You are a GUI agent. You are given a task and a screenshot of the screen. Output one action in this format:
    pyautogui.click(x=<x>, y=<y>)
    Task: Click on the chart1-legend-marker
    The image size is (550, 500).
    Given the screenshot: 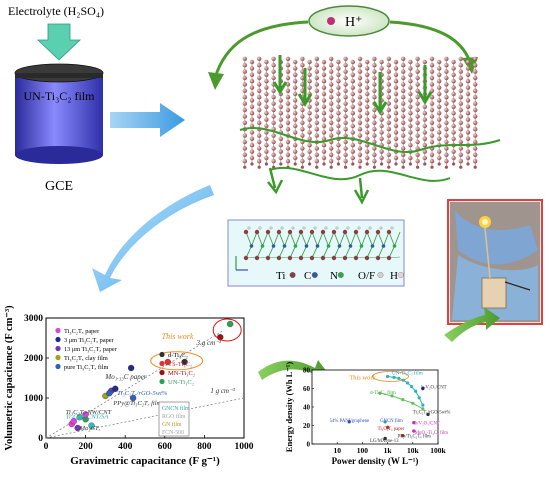 What is the action you would take?
    pyautogui.click(x=162, y=381)
    